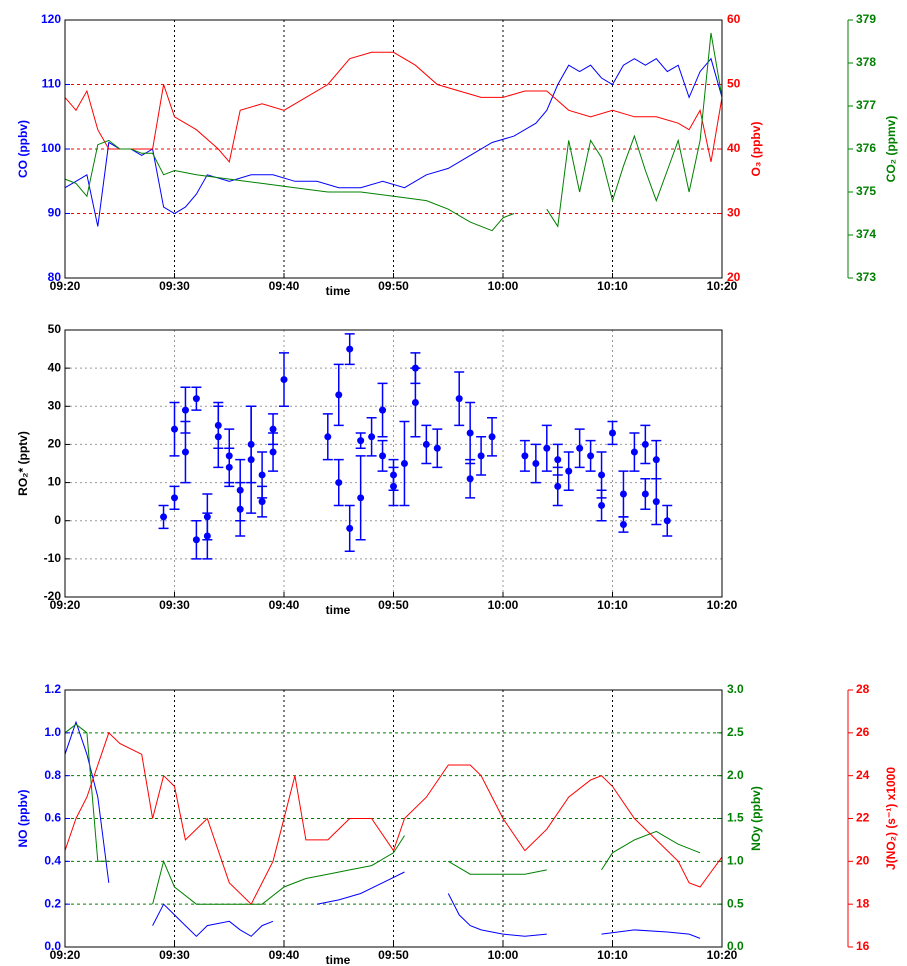 Image resolution: width=907 pixels, height=966 pixels. Describe the element at coordinates (735, 861) in the screenshot. I see `y2-tick-label: 1.0` at that location.